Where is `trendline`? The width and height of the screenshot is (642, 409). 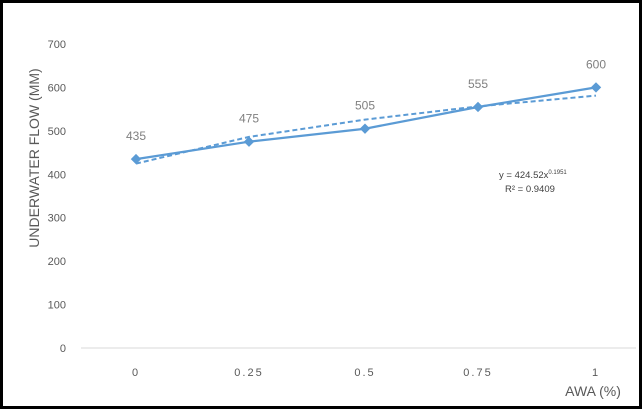
trendline is located at coordinates (366, 129).